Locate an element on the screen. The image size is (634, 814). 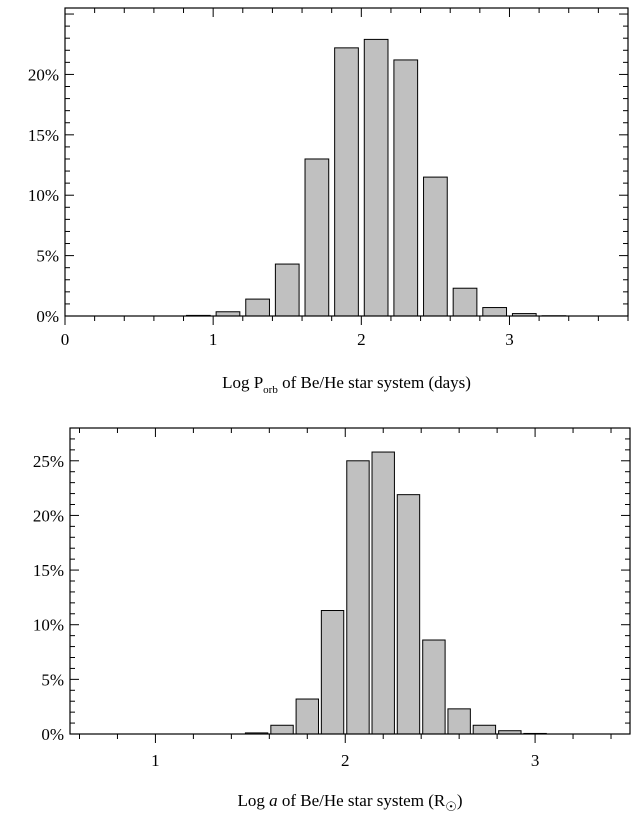
y-tick-label: 25% is located at coordinates (48, 461).